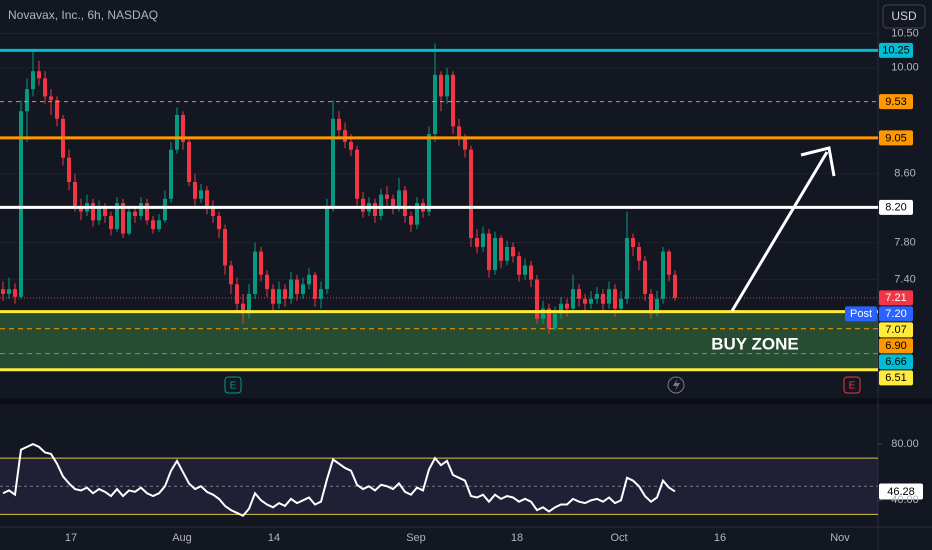 The height and width of the screenshot is (550, 932). What do you see at coordinates (895, 314) in the screenshot?
I see `level-label: 7.20` at bounding box center [895, 314].